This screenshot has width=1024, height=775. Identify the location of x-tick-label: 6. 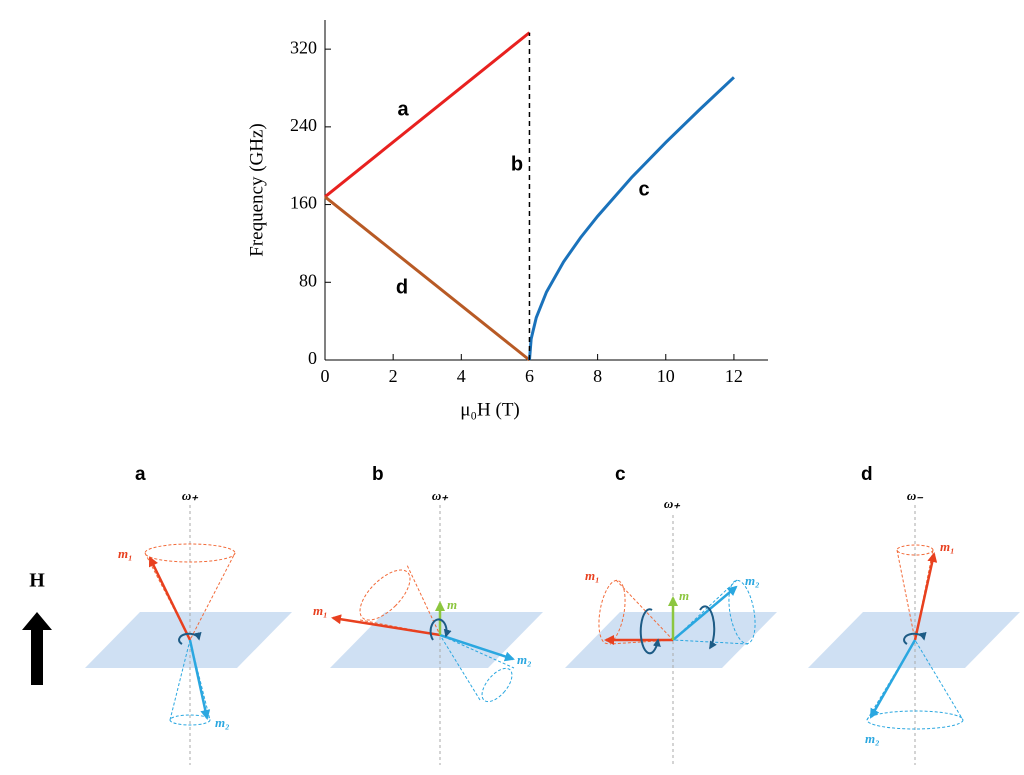
(529, 376).